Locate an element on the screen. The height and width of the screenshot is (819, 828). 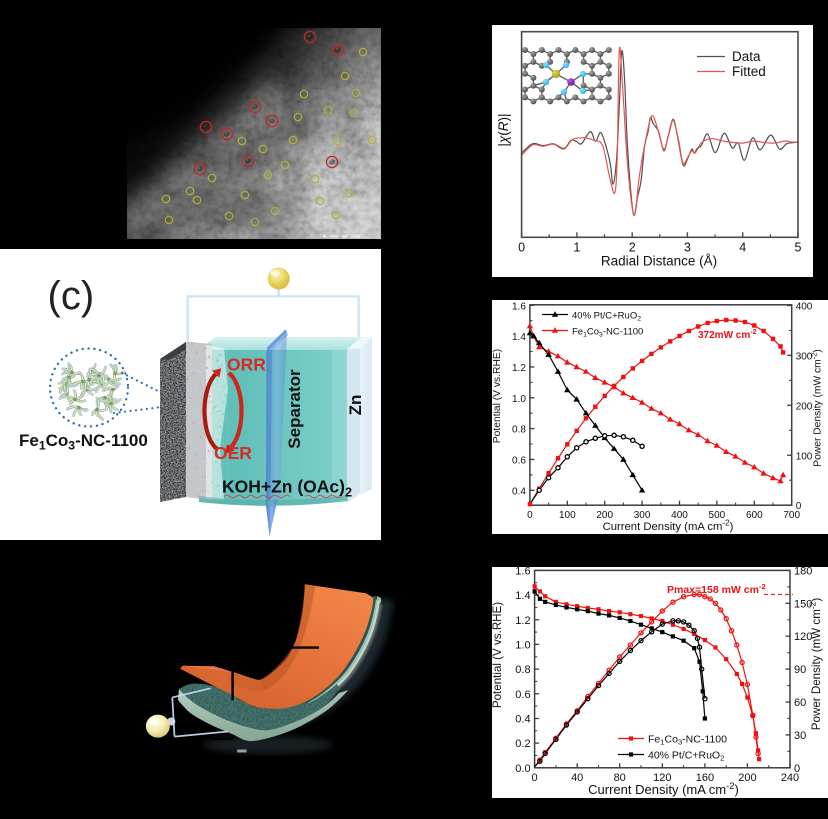
svg-text: Data is located at coordinates (746, 56).